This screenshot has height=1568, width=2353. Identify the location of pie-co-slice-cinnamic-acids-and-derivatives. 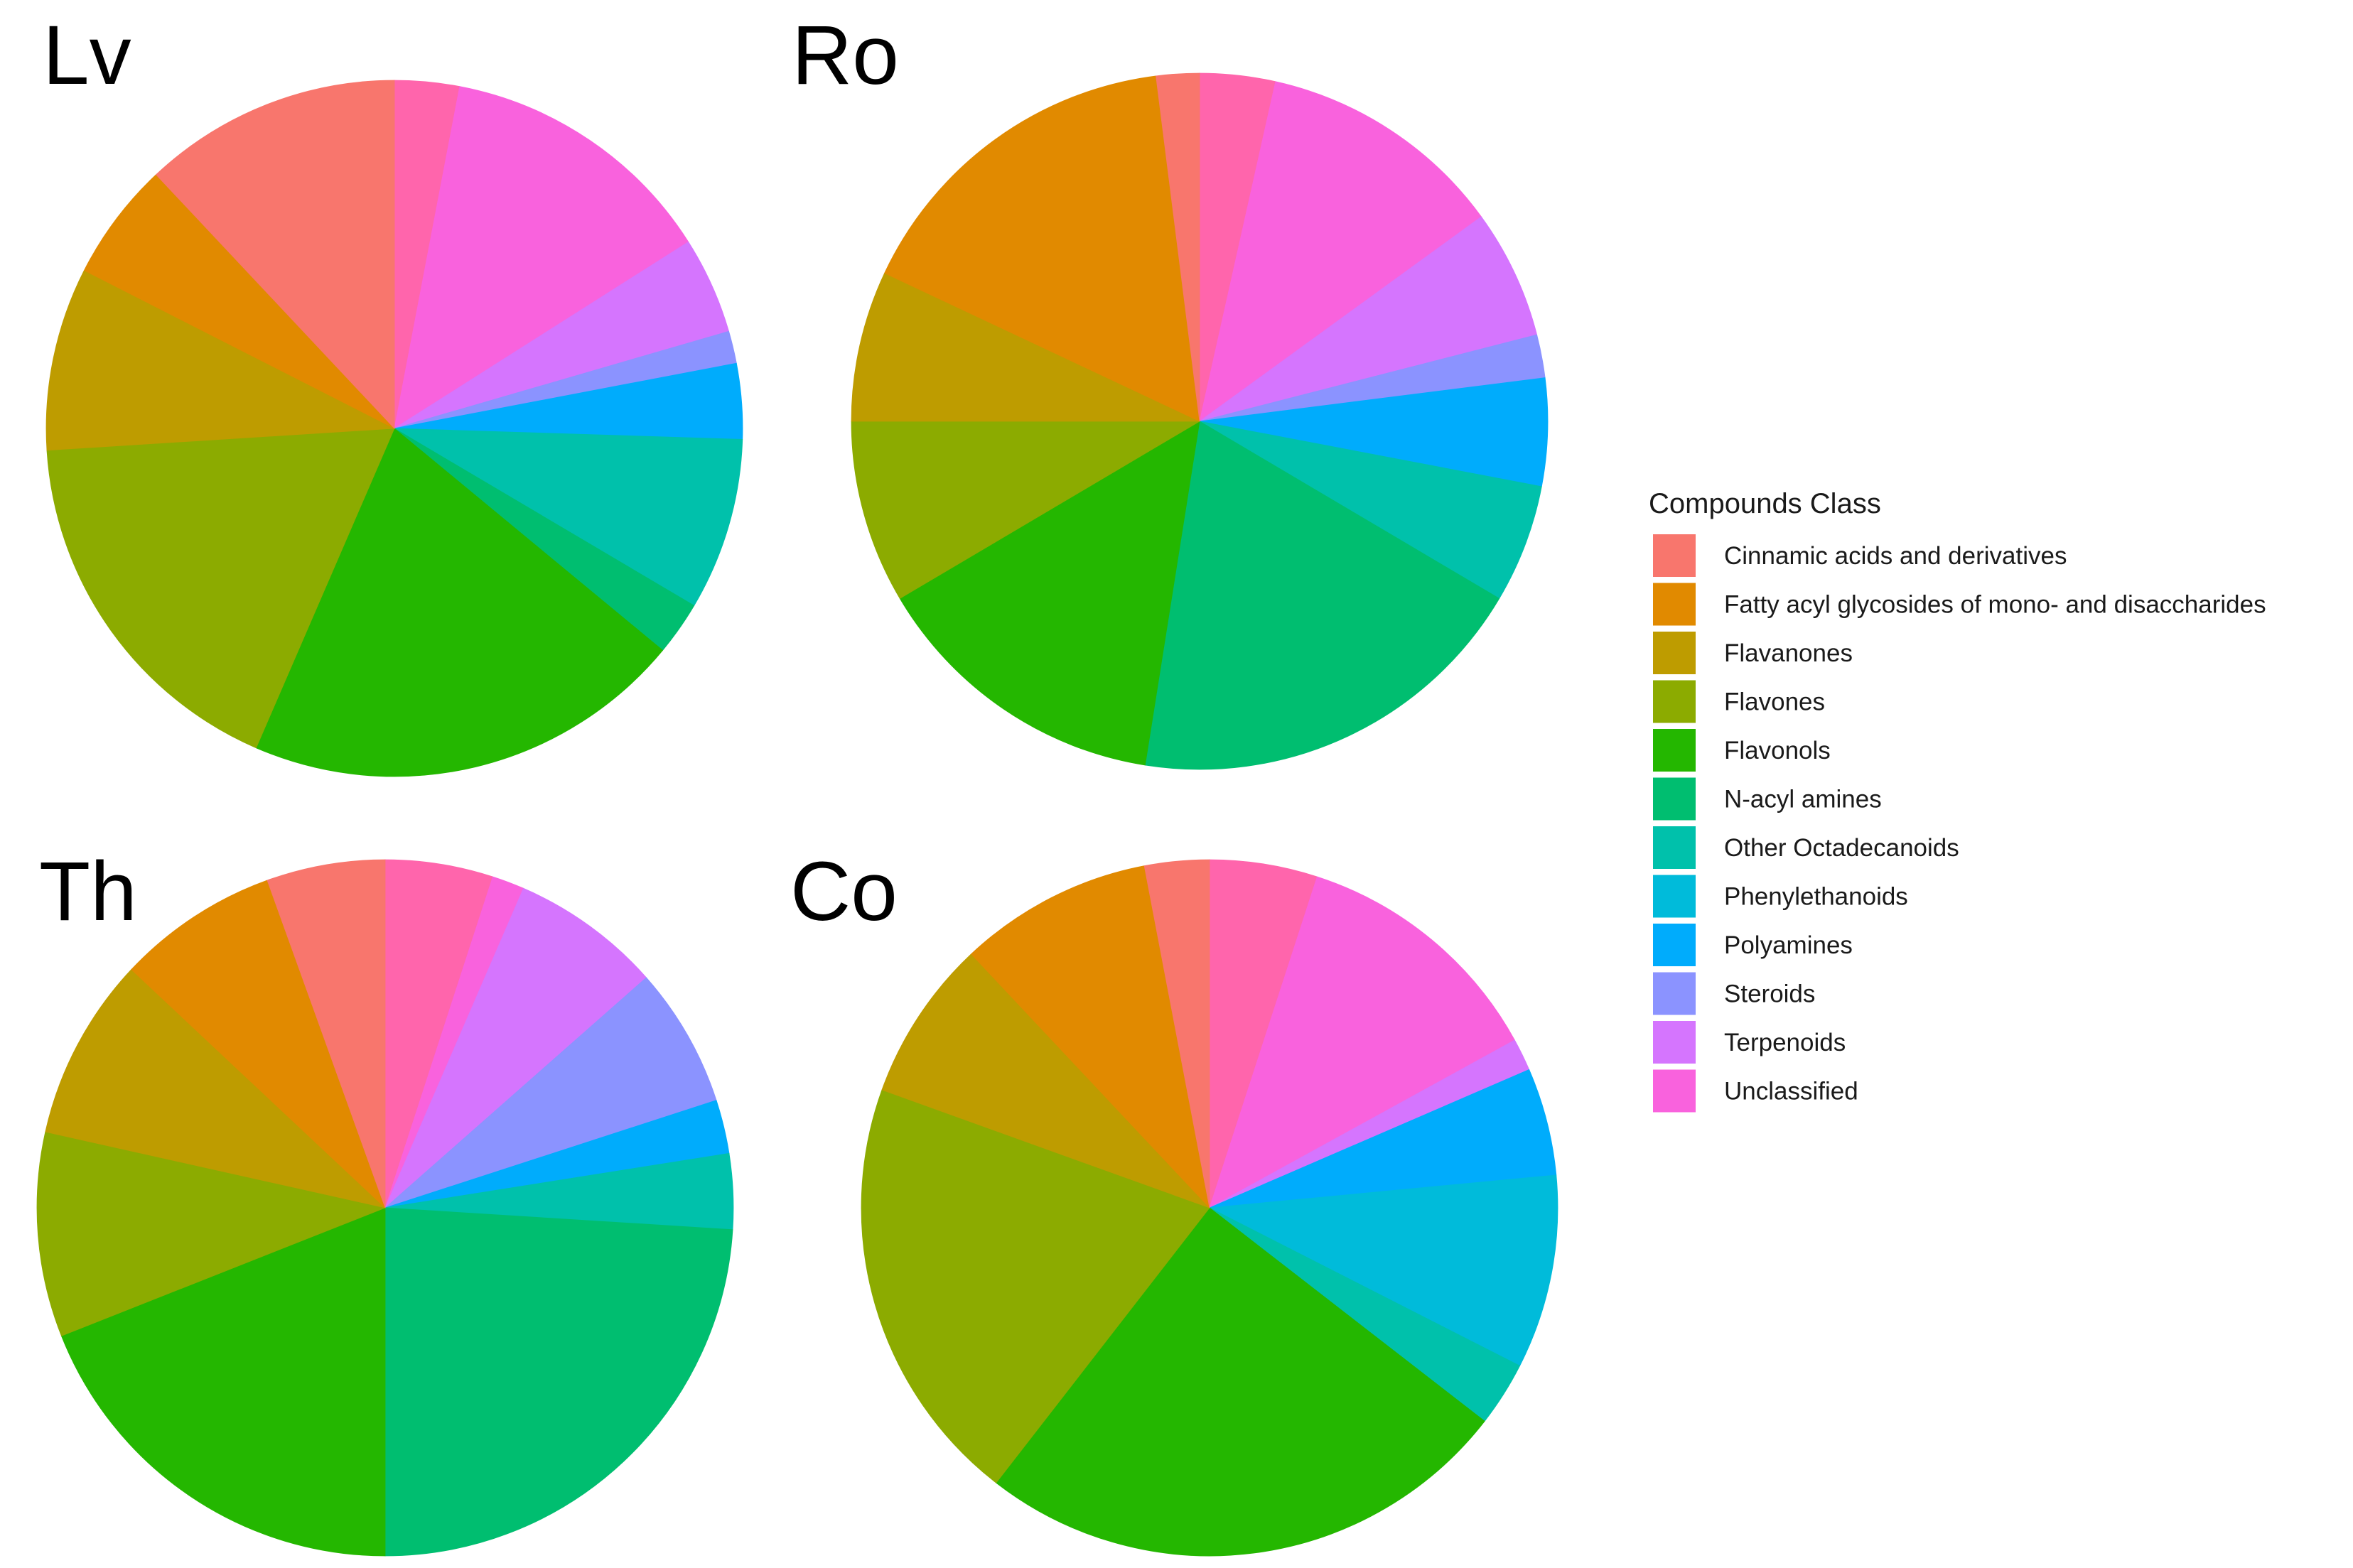
(1176, 1034).